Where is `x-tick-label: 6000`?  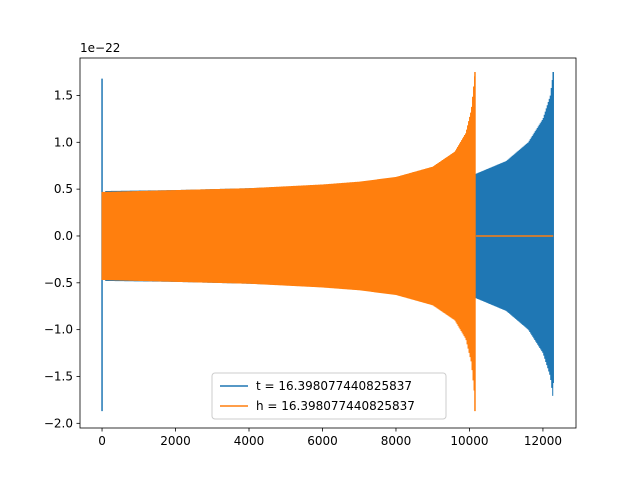 x-tick-label: 6000 is located at coordinates (322, 441).